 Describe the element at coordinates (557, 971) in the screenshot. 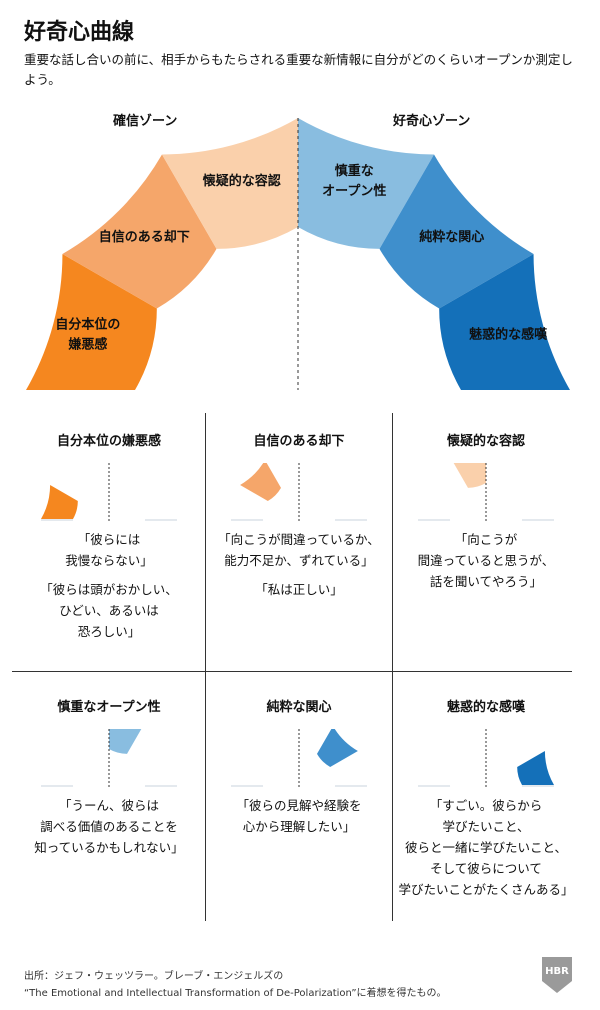

I see `logo-text: HBR` at that location.